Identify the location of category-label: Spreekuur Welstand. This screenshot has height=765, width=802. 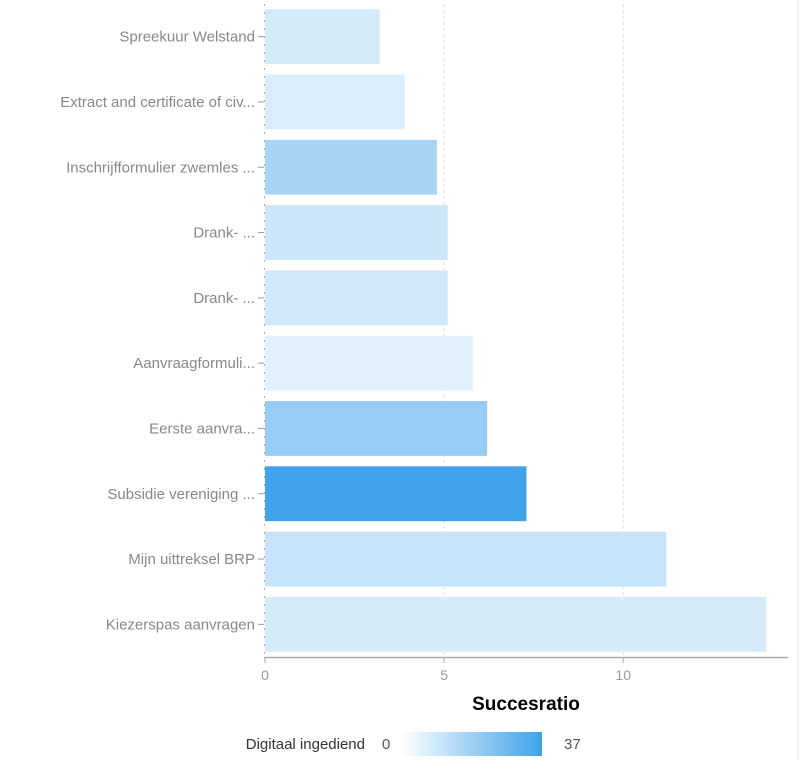
(187, 37).